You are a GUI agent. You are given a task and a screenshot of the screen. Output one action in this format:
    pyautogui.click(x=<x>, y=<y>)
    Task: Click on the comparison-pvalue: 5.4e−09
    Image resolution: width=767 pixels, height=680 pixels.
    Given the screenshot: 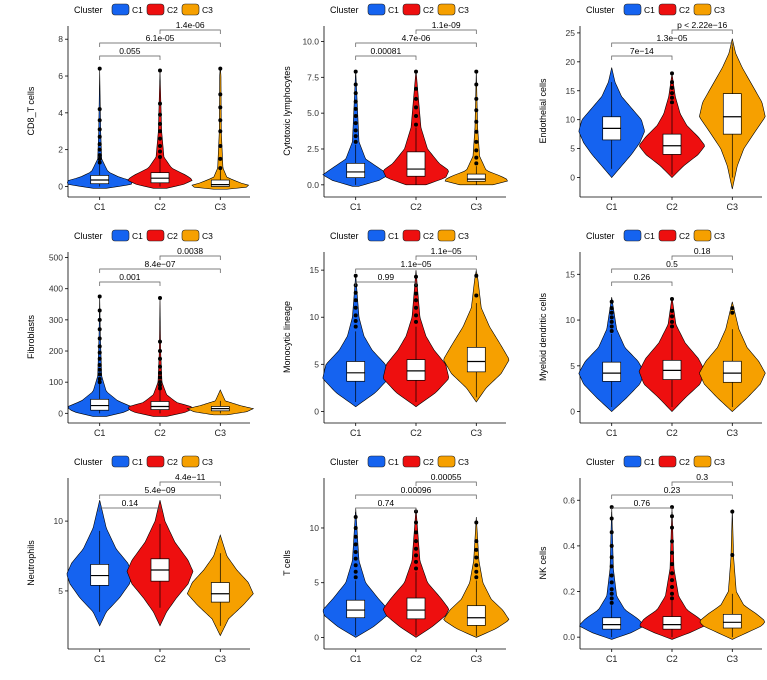 What is the action you would take?
    pyautogui.click(x=160, y=490)
    